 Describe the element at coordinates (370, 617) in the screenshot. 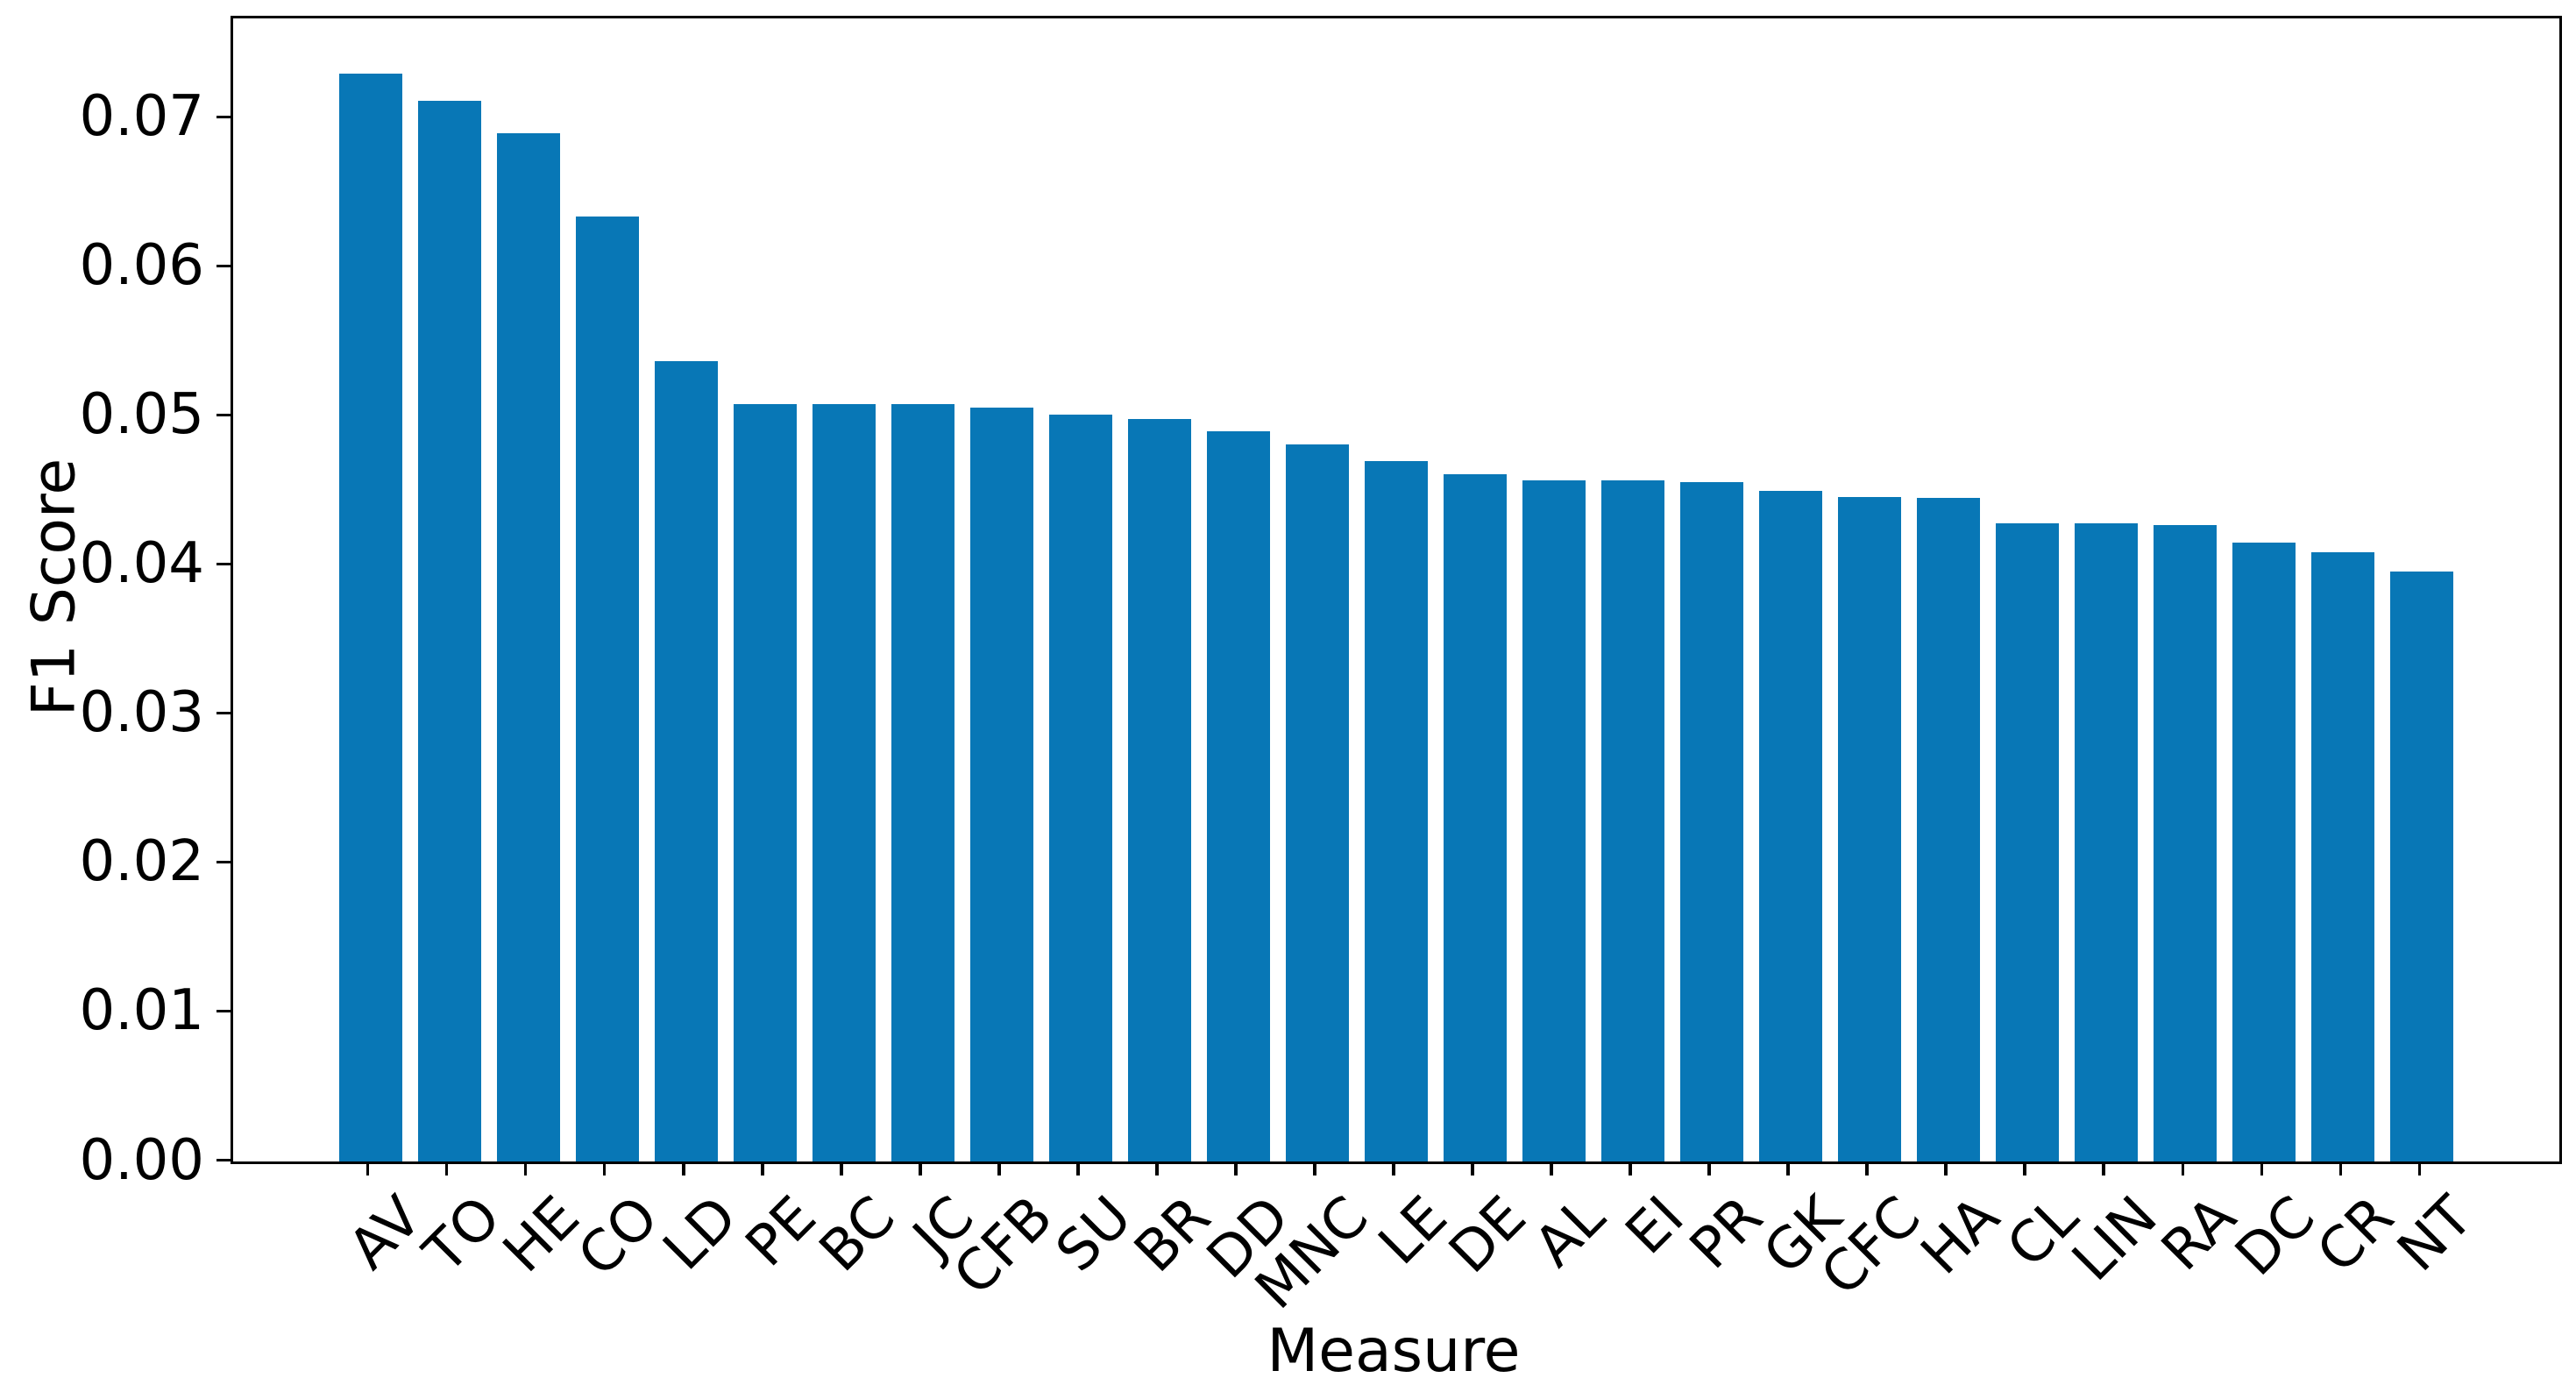

I see `bar-AV` at that location.